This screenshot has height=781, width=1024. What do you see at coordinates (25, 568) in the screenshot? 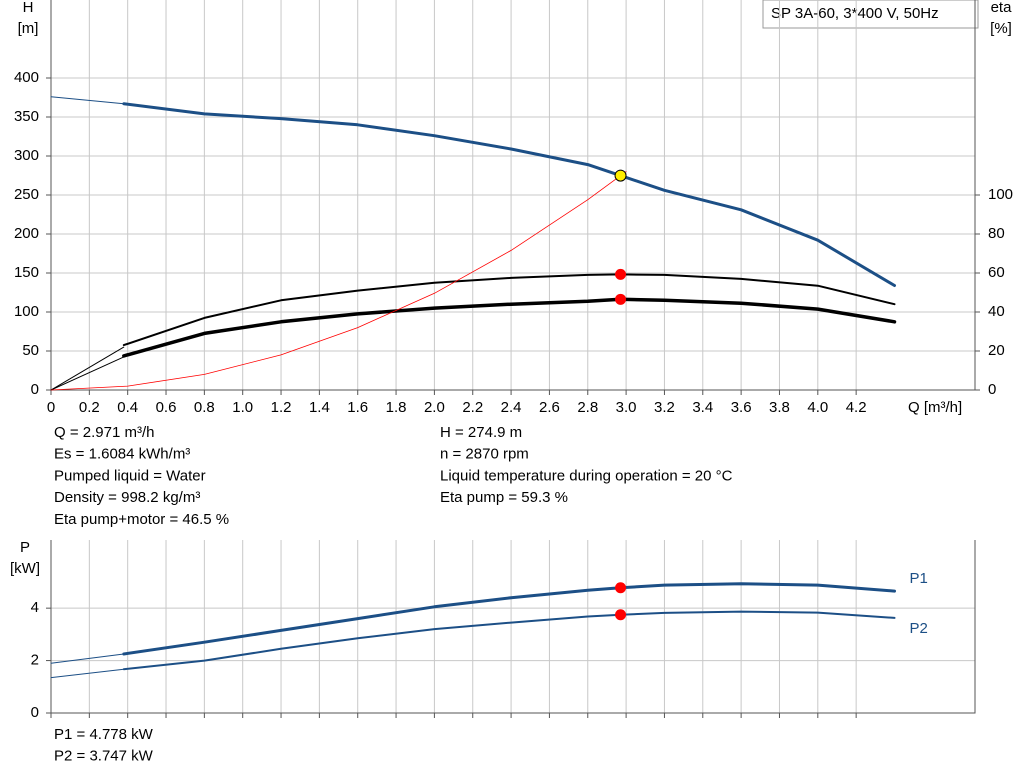
I see `y-axis-unit: [kW]` at bounding box center [25, 568].